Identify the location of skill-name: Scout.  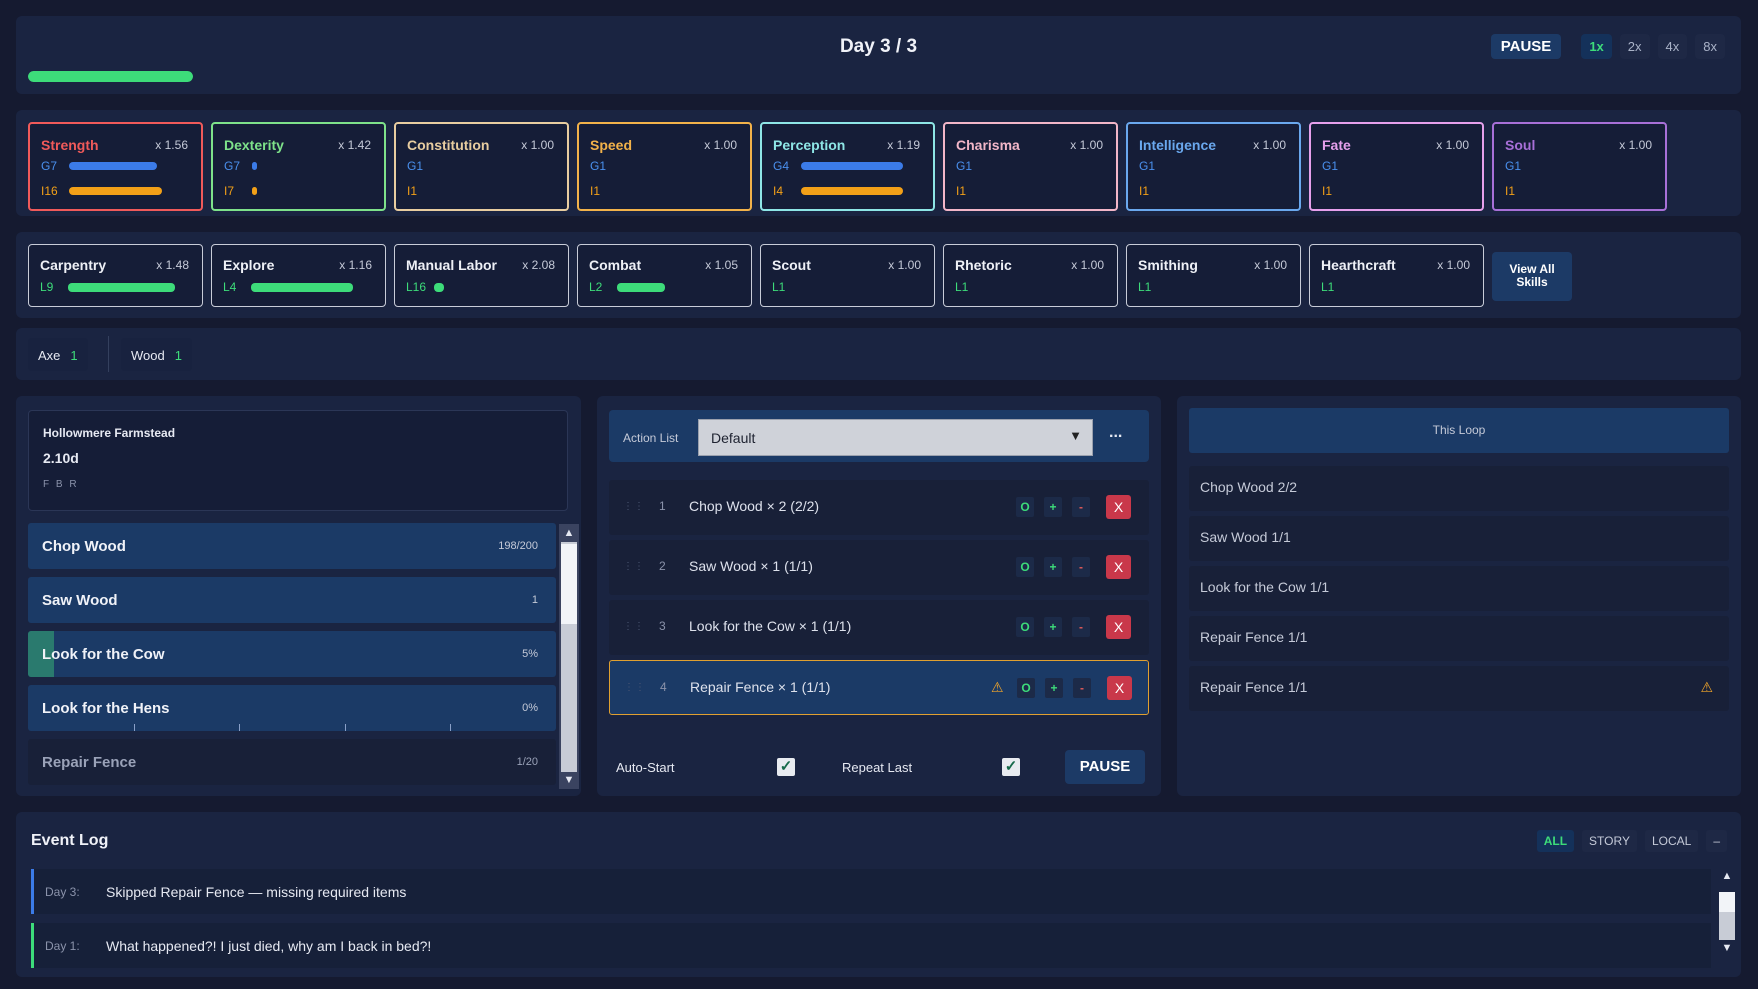
(791, 265).